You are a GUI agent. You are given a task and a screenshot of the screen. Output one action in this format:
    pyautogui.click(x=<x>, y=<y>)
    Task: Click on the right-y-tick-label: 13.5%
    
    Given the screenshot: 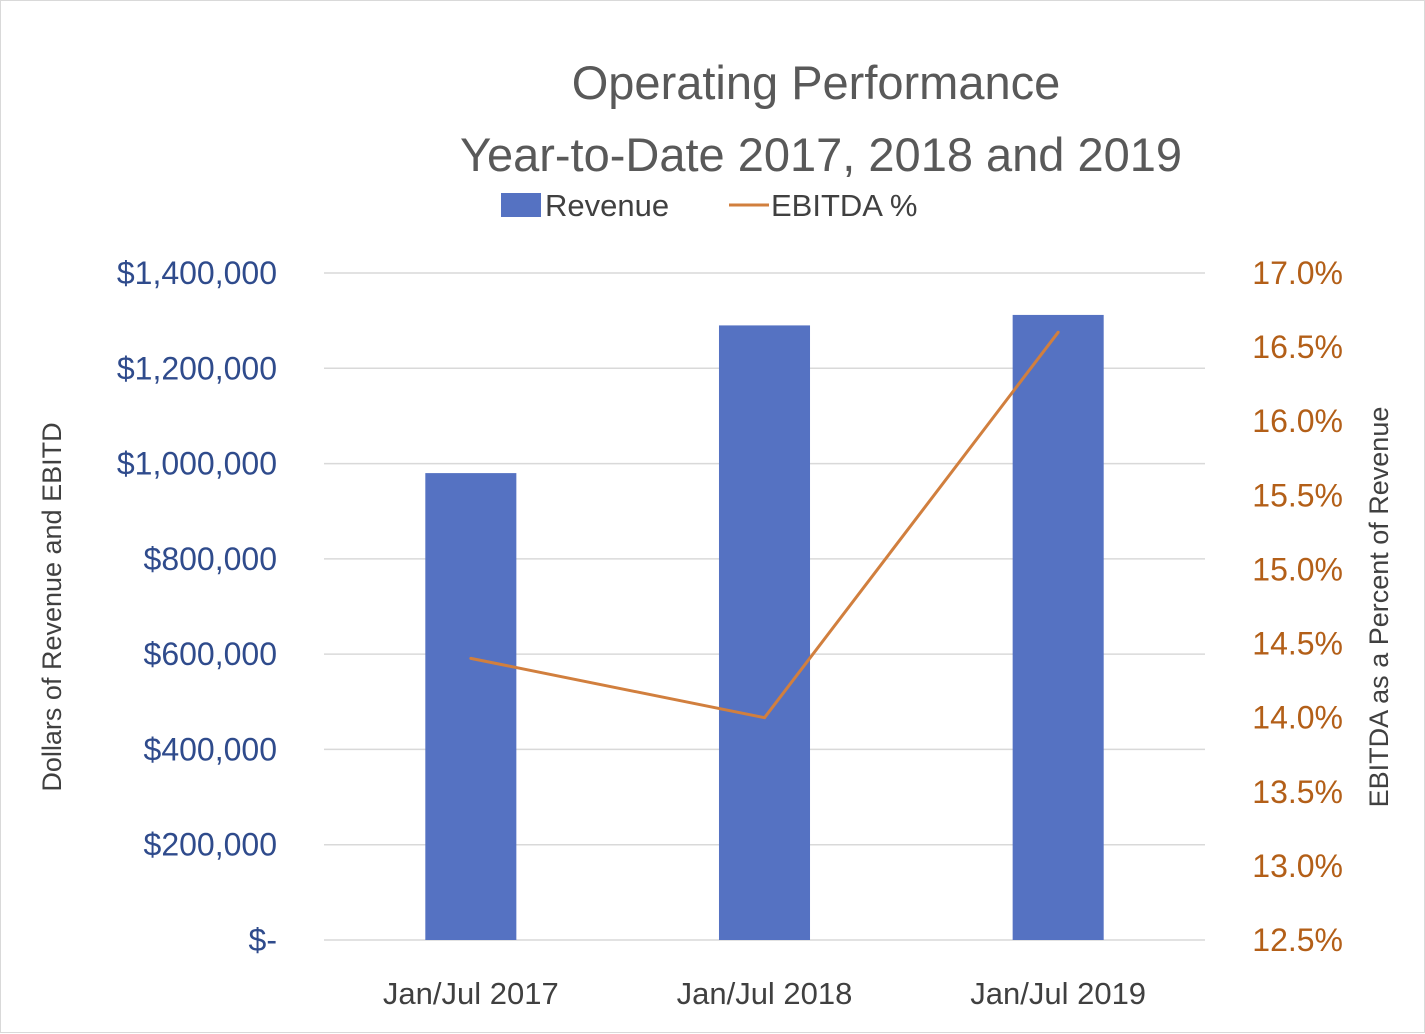 What is the action you would take?
    pyautogui.click(x=1297, y=792)
    